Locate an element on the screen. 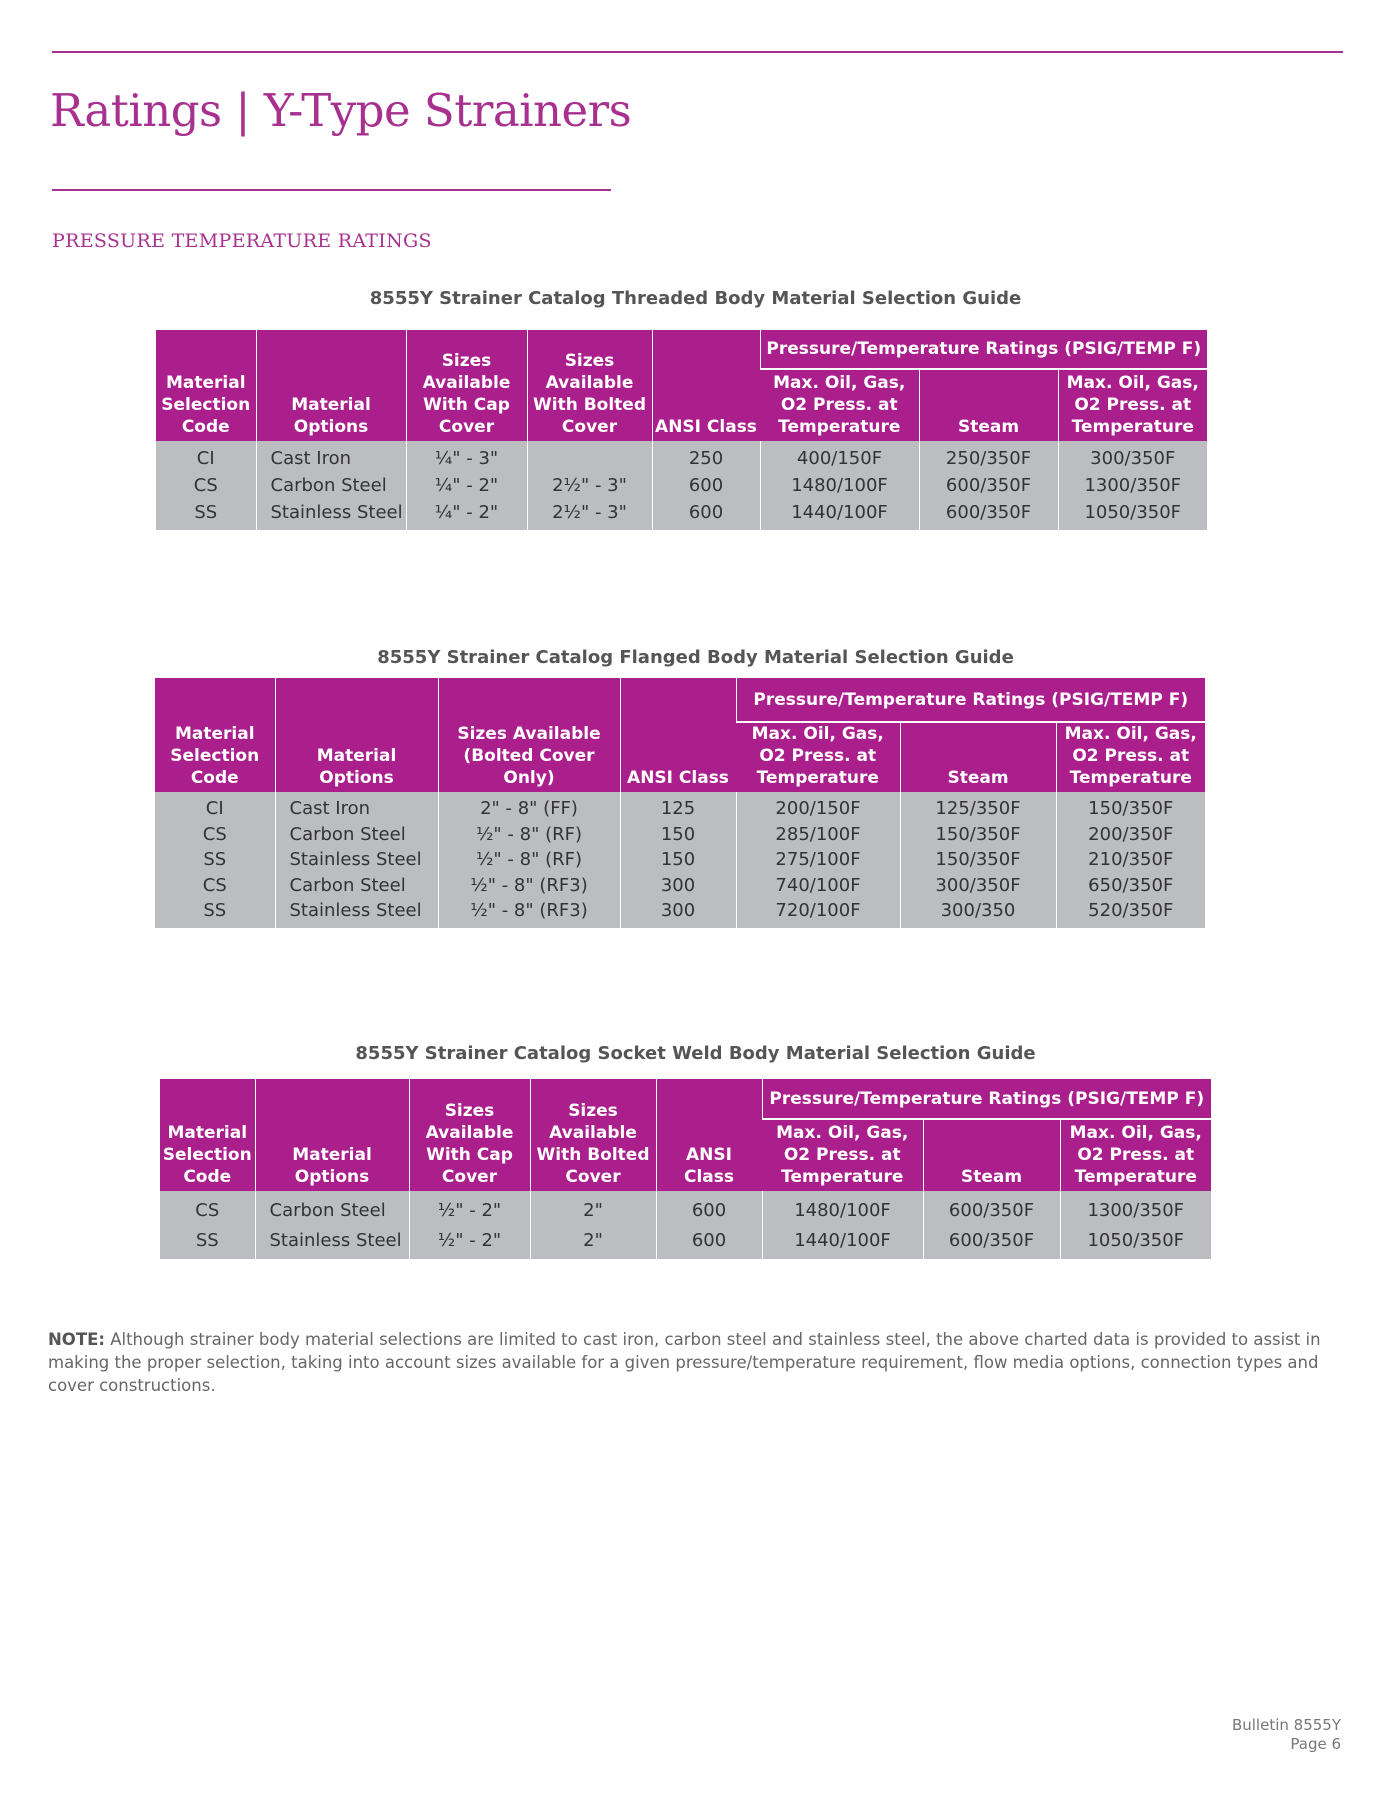 The image size is (1391, 1800). cell-steam: 150/350F is located at coordinates (977, 834).